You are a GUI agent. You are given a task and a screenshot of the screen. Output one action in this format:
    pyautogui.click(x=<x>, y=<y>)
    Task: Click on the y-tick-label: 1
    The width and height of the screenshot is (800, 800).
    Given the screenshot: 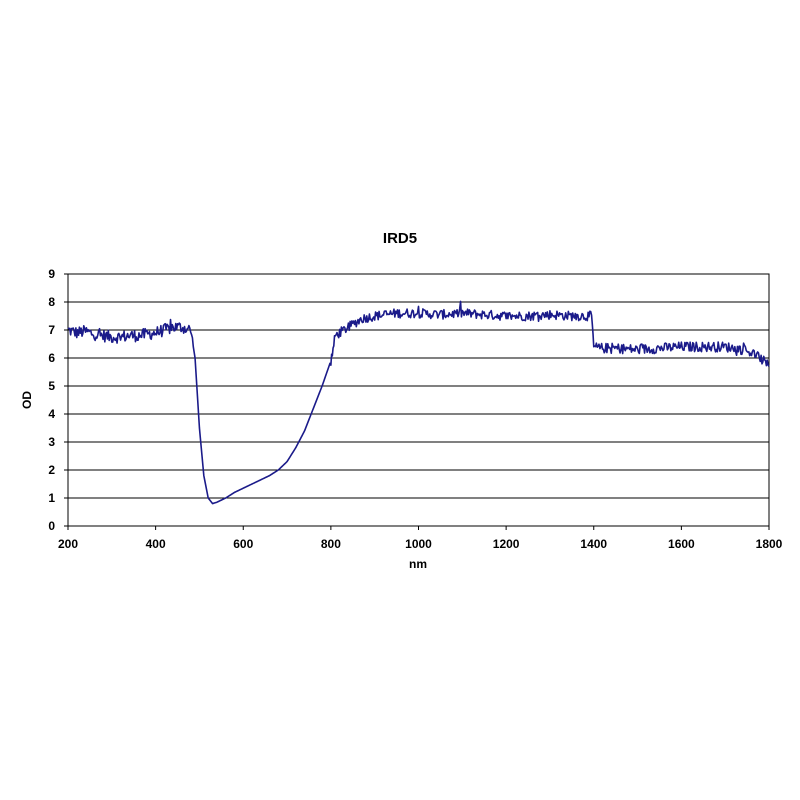 What is the action you would take?
    pyautogui.click(x=51, y=498)
    